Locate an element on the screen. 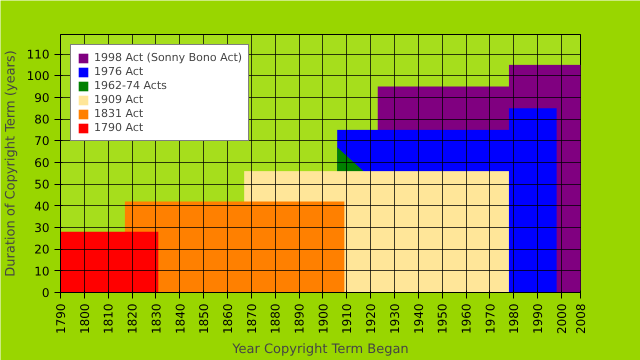 This screenshot has height=360, width=640. y-axis-title: Duration of Copyright Term (years) is located at coordinates (11, 163).